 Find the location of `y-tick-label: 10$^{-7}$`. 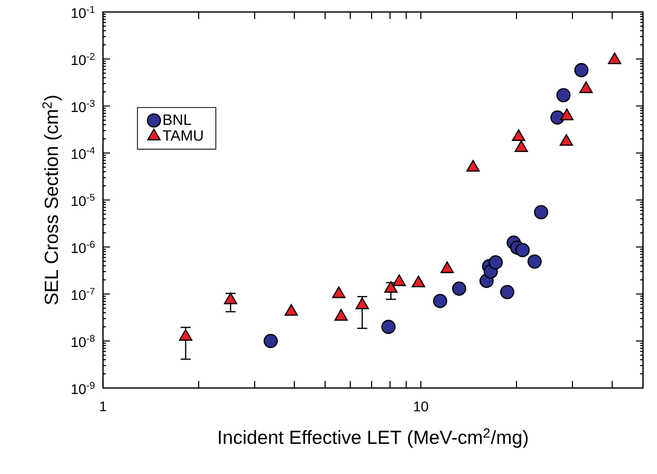

y-tick-label: 10$^{-7}$ is located at coordinates (83, 294).